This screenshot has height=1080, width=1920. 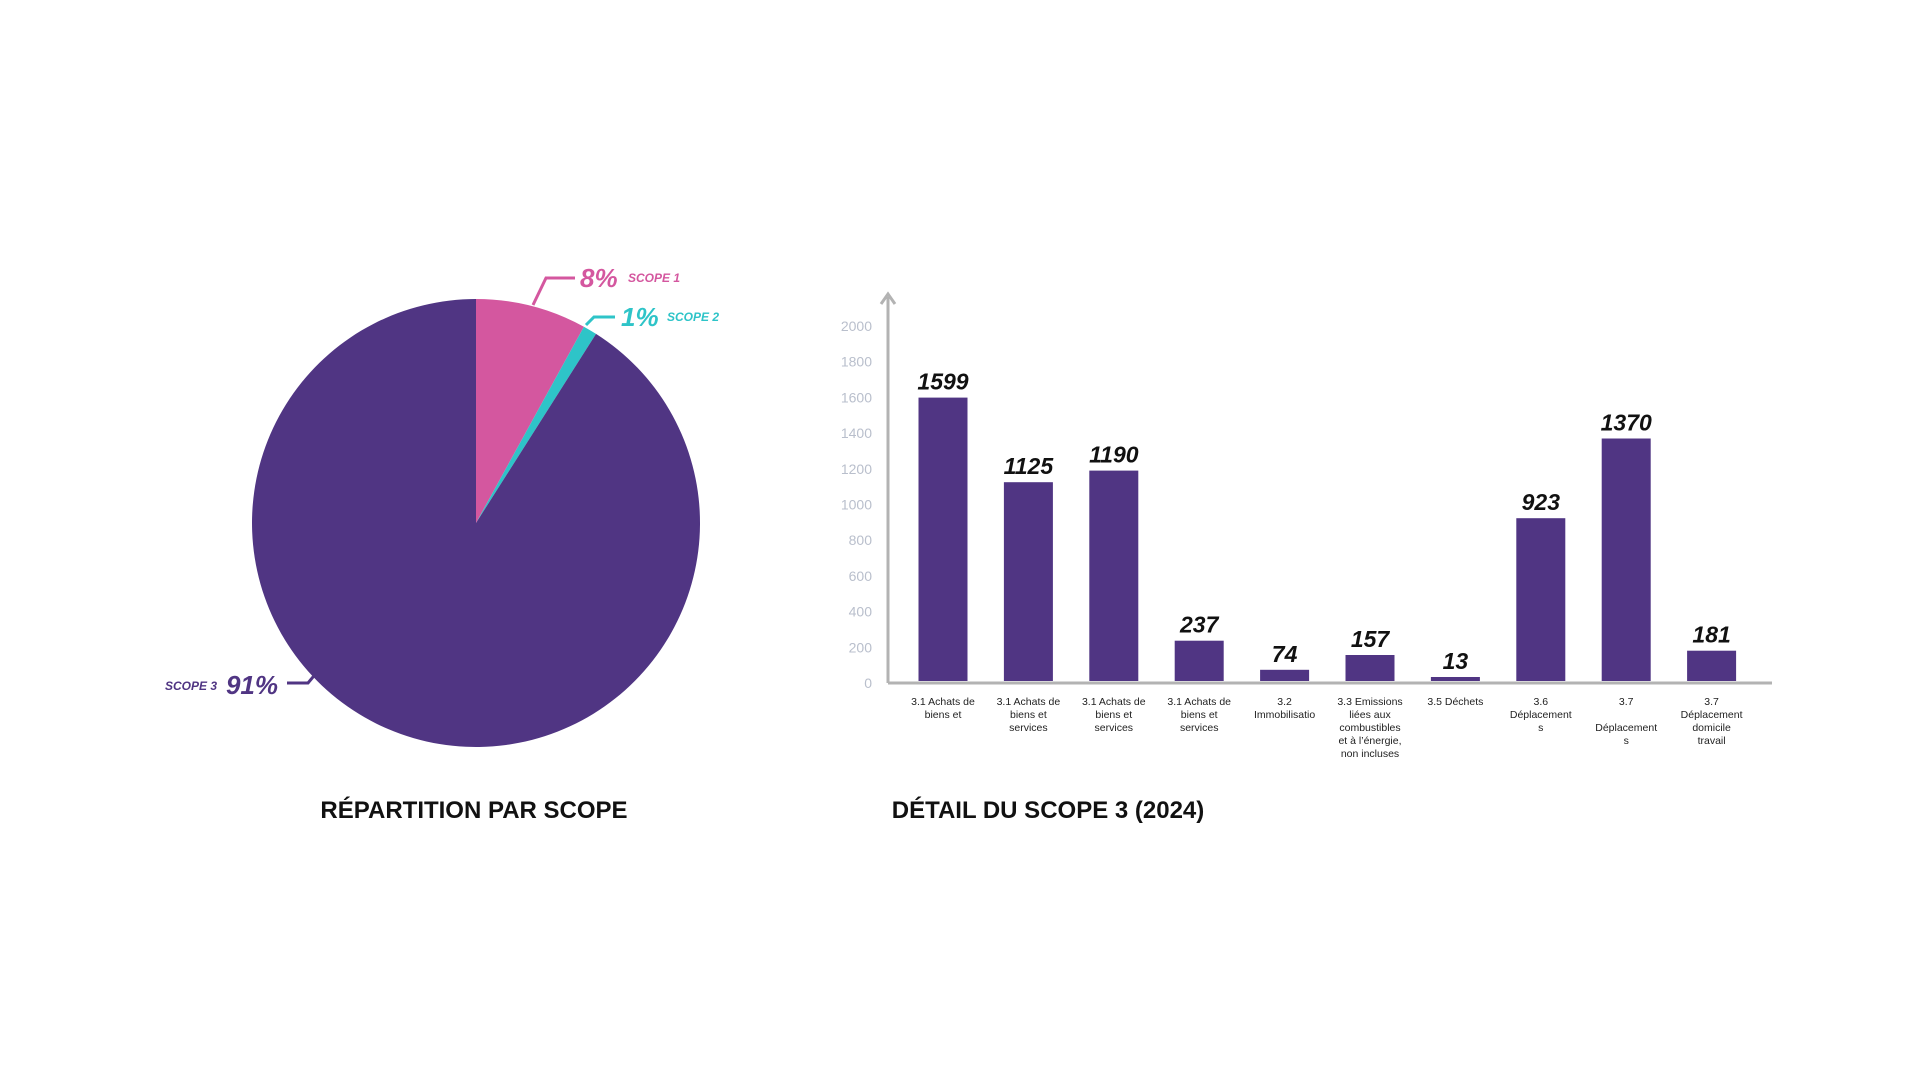 What do you see at coordinates (553, 291) in the screenshot?
I see `scope1-leader-line` at bounding box center [553, 291].